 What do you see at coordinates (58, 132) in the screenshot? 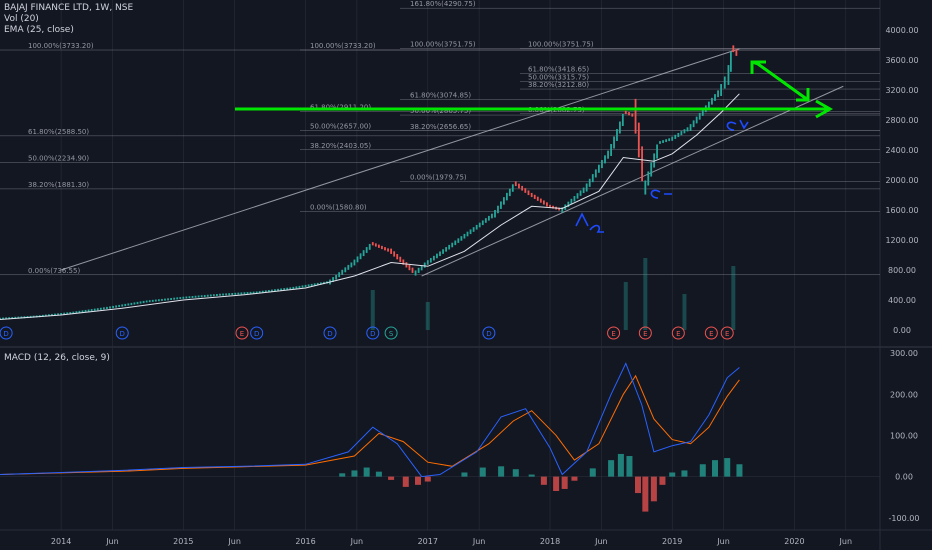
I see `fib-level-label: 61.80%(2588.50)` at bounding box center [58, 132].